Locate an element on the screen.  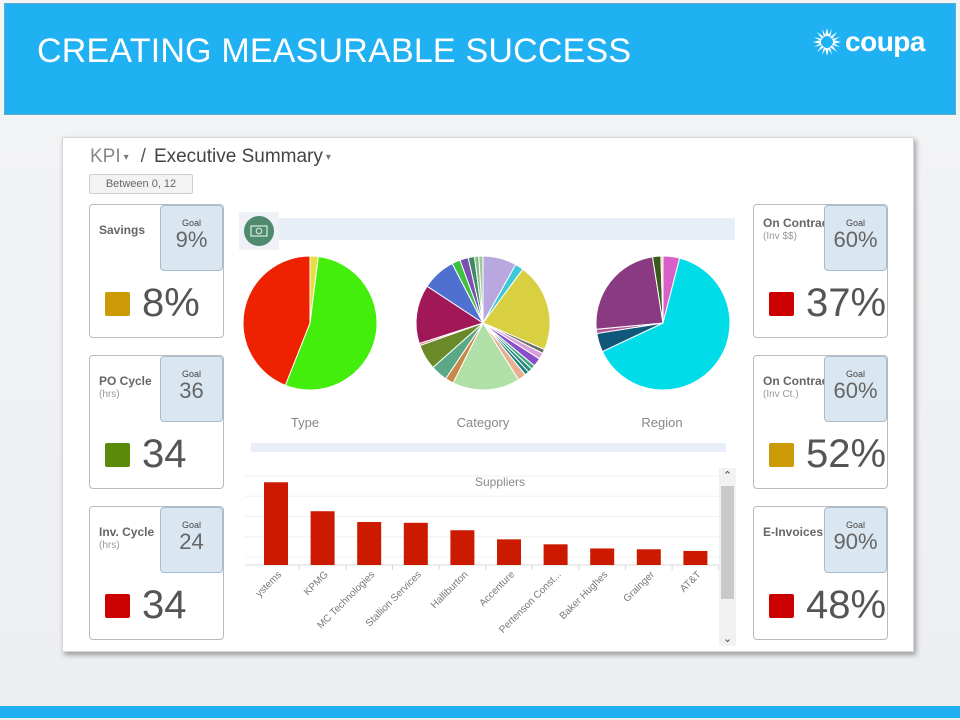
kpi-label: Inv. Cycle (hrs) is located at coordinates (134, 538).